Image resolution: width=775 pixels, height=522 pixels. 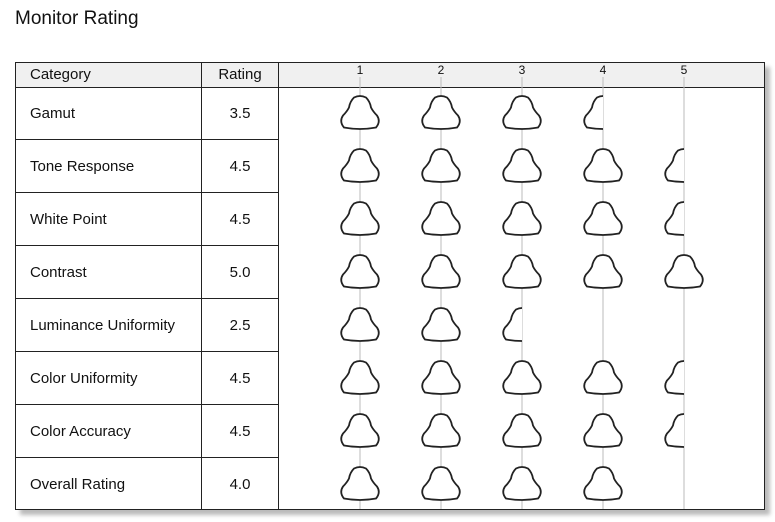 I want to click on rating-value: 2.5, so click(x=240, y=325).